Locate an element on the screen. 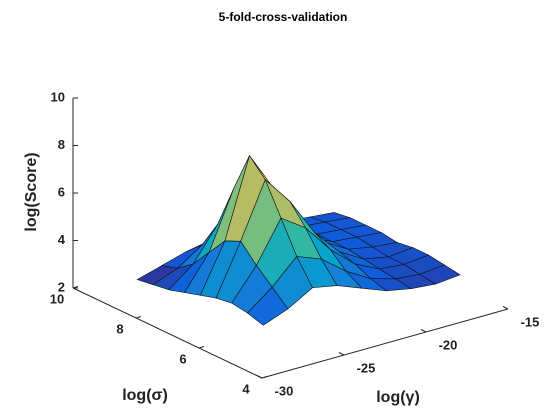 This screenshot has width=560, height=420. y-tick-label: 10 is located at coordinates (57, 298).